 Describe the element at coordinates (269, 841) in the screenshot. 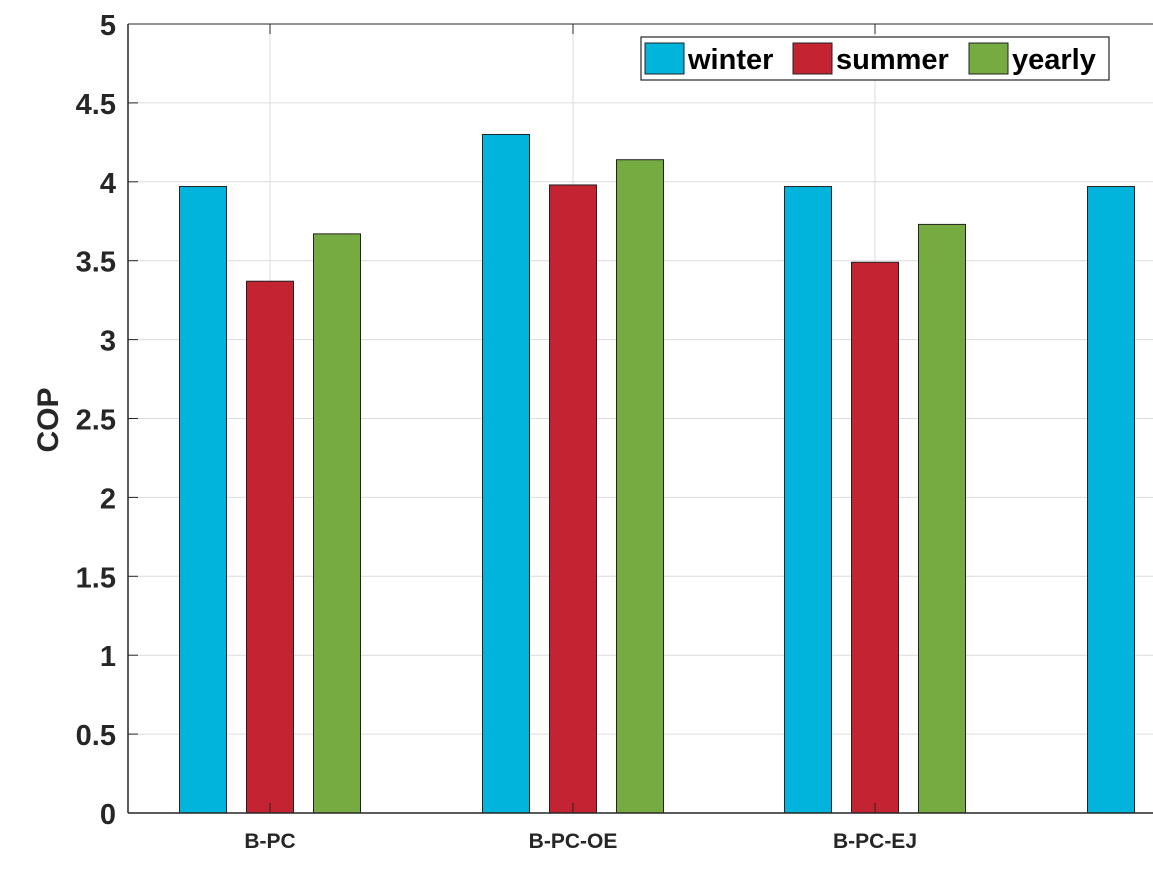

I see `x-tick-label: B-PC` at that location.